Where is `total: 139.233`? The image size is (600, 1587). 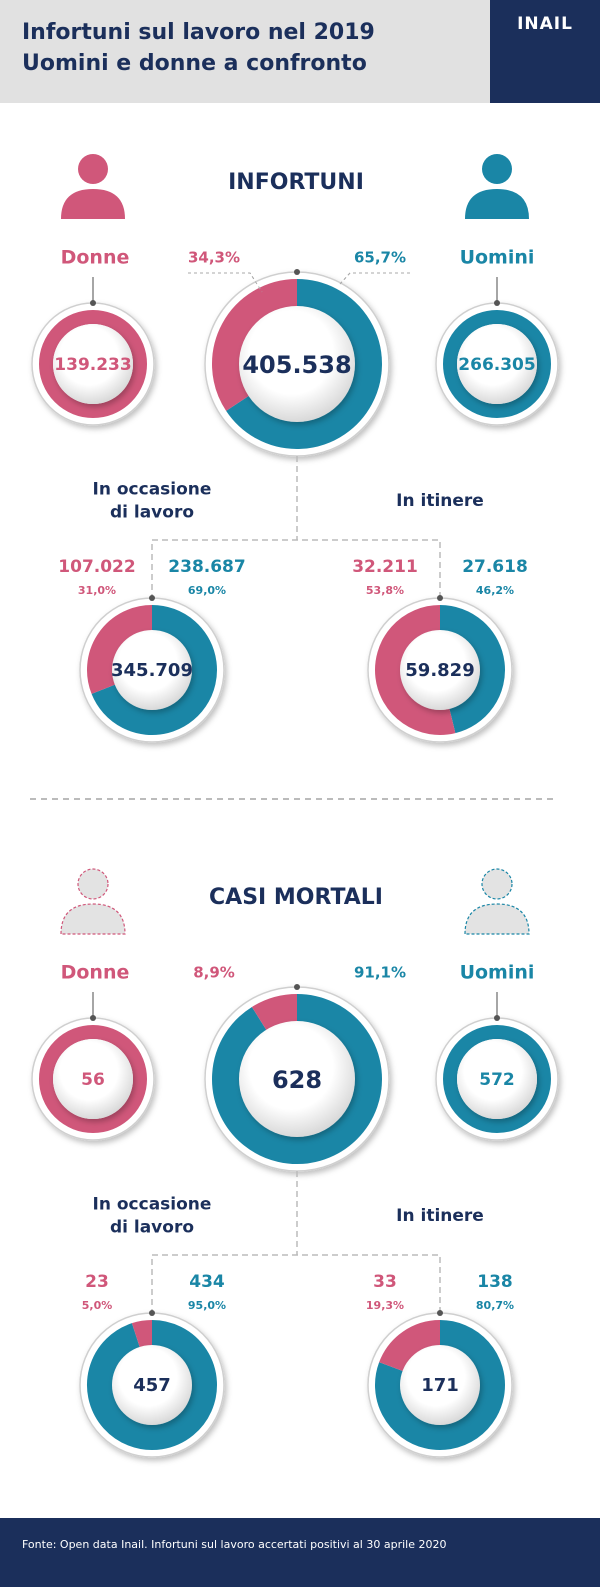
total: 139.233 is located at coordinates (92, 365).